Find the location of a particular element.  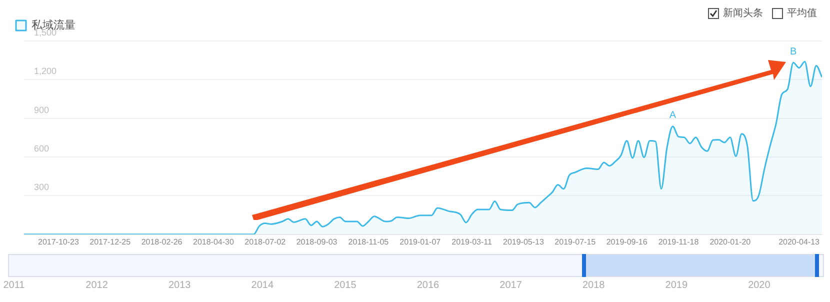

y-tick-label: 300 is located at coordinates (42, 187).